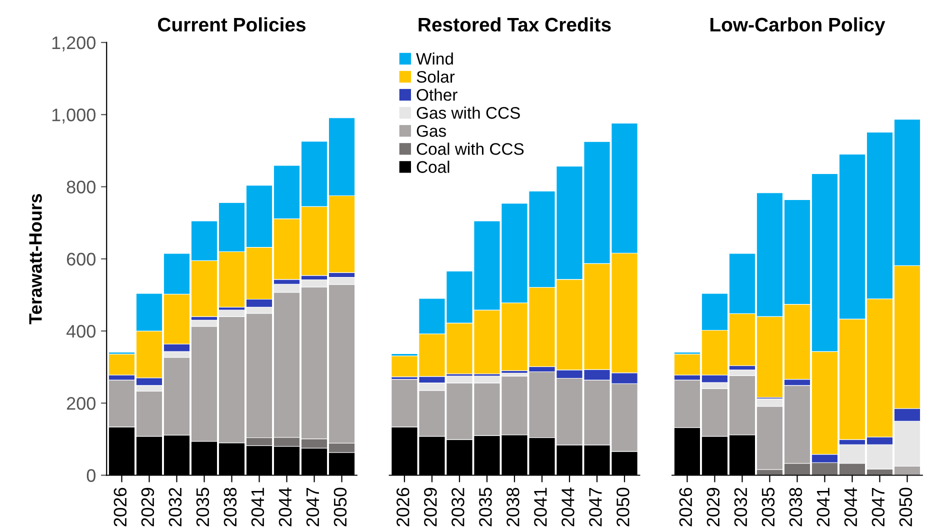 Image resolution: width=927 pixels, height=531 pixels. What do you see at coordinates (74, 44) in the screenshot?
I see `y-tick-label: 1,200` at bounding box center [74, 44].